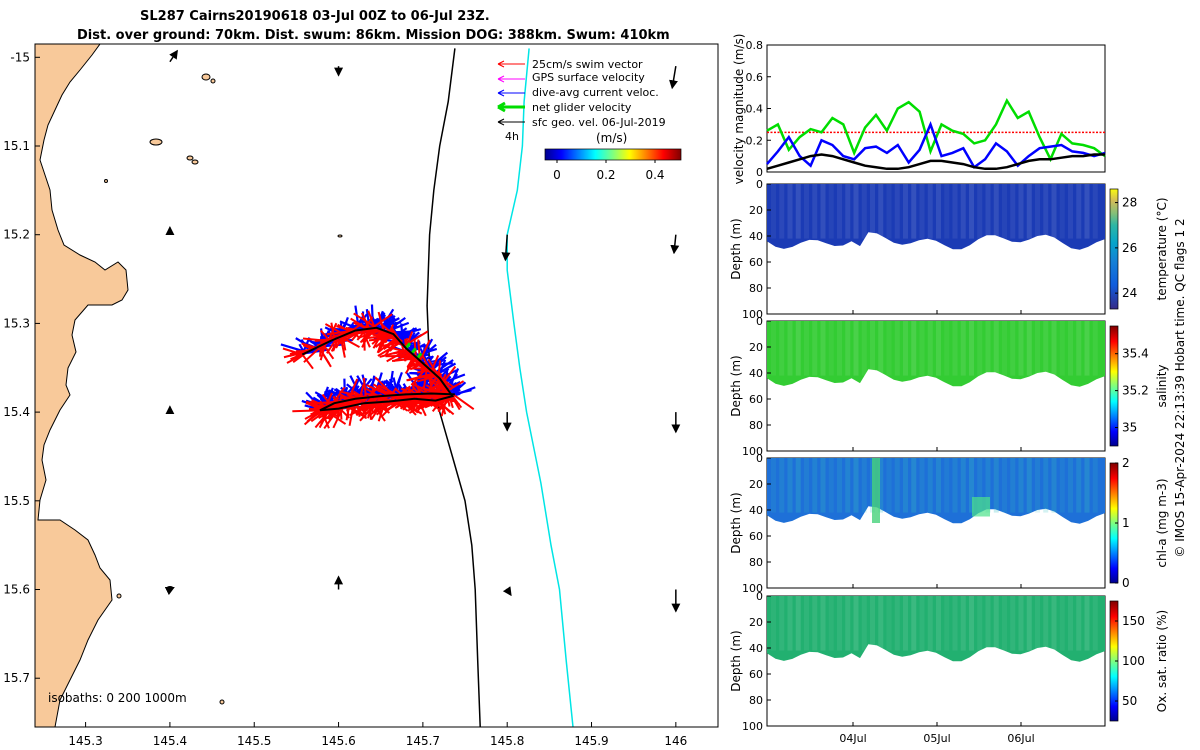  I want to click on colorbar-tick-label: 26, so click(1129, 248).